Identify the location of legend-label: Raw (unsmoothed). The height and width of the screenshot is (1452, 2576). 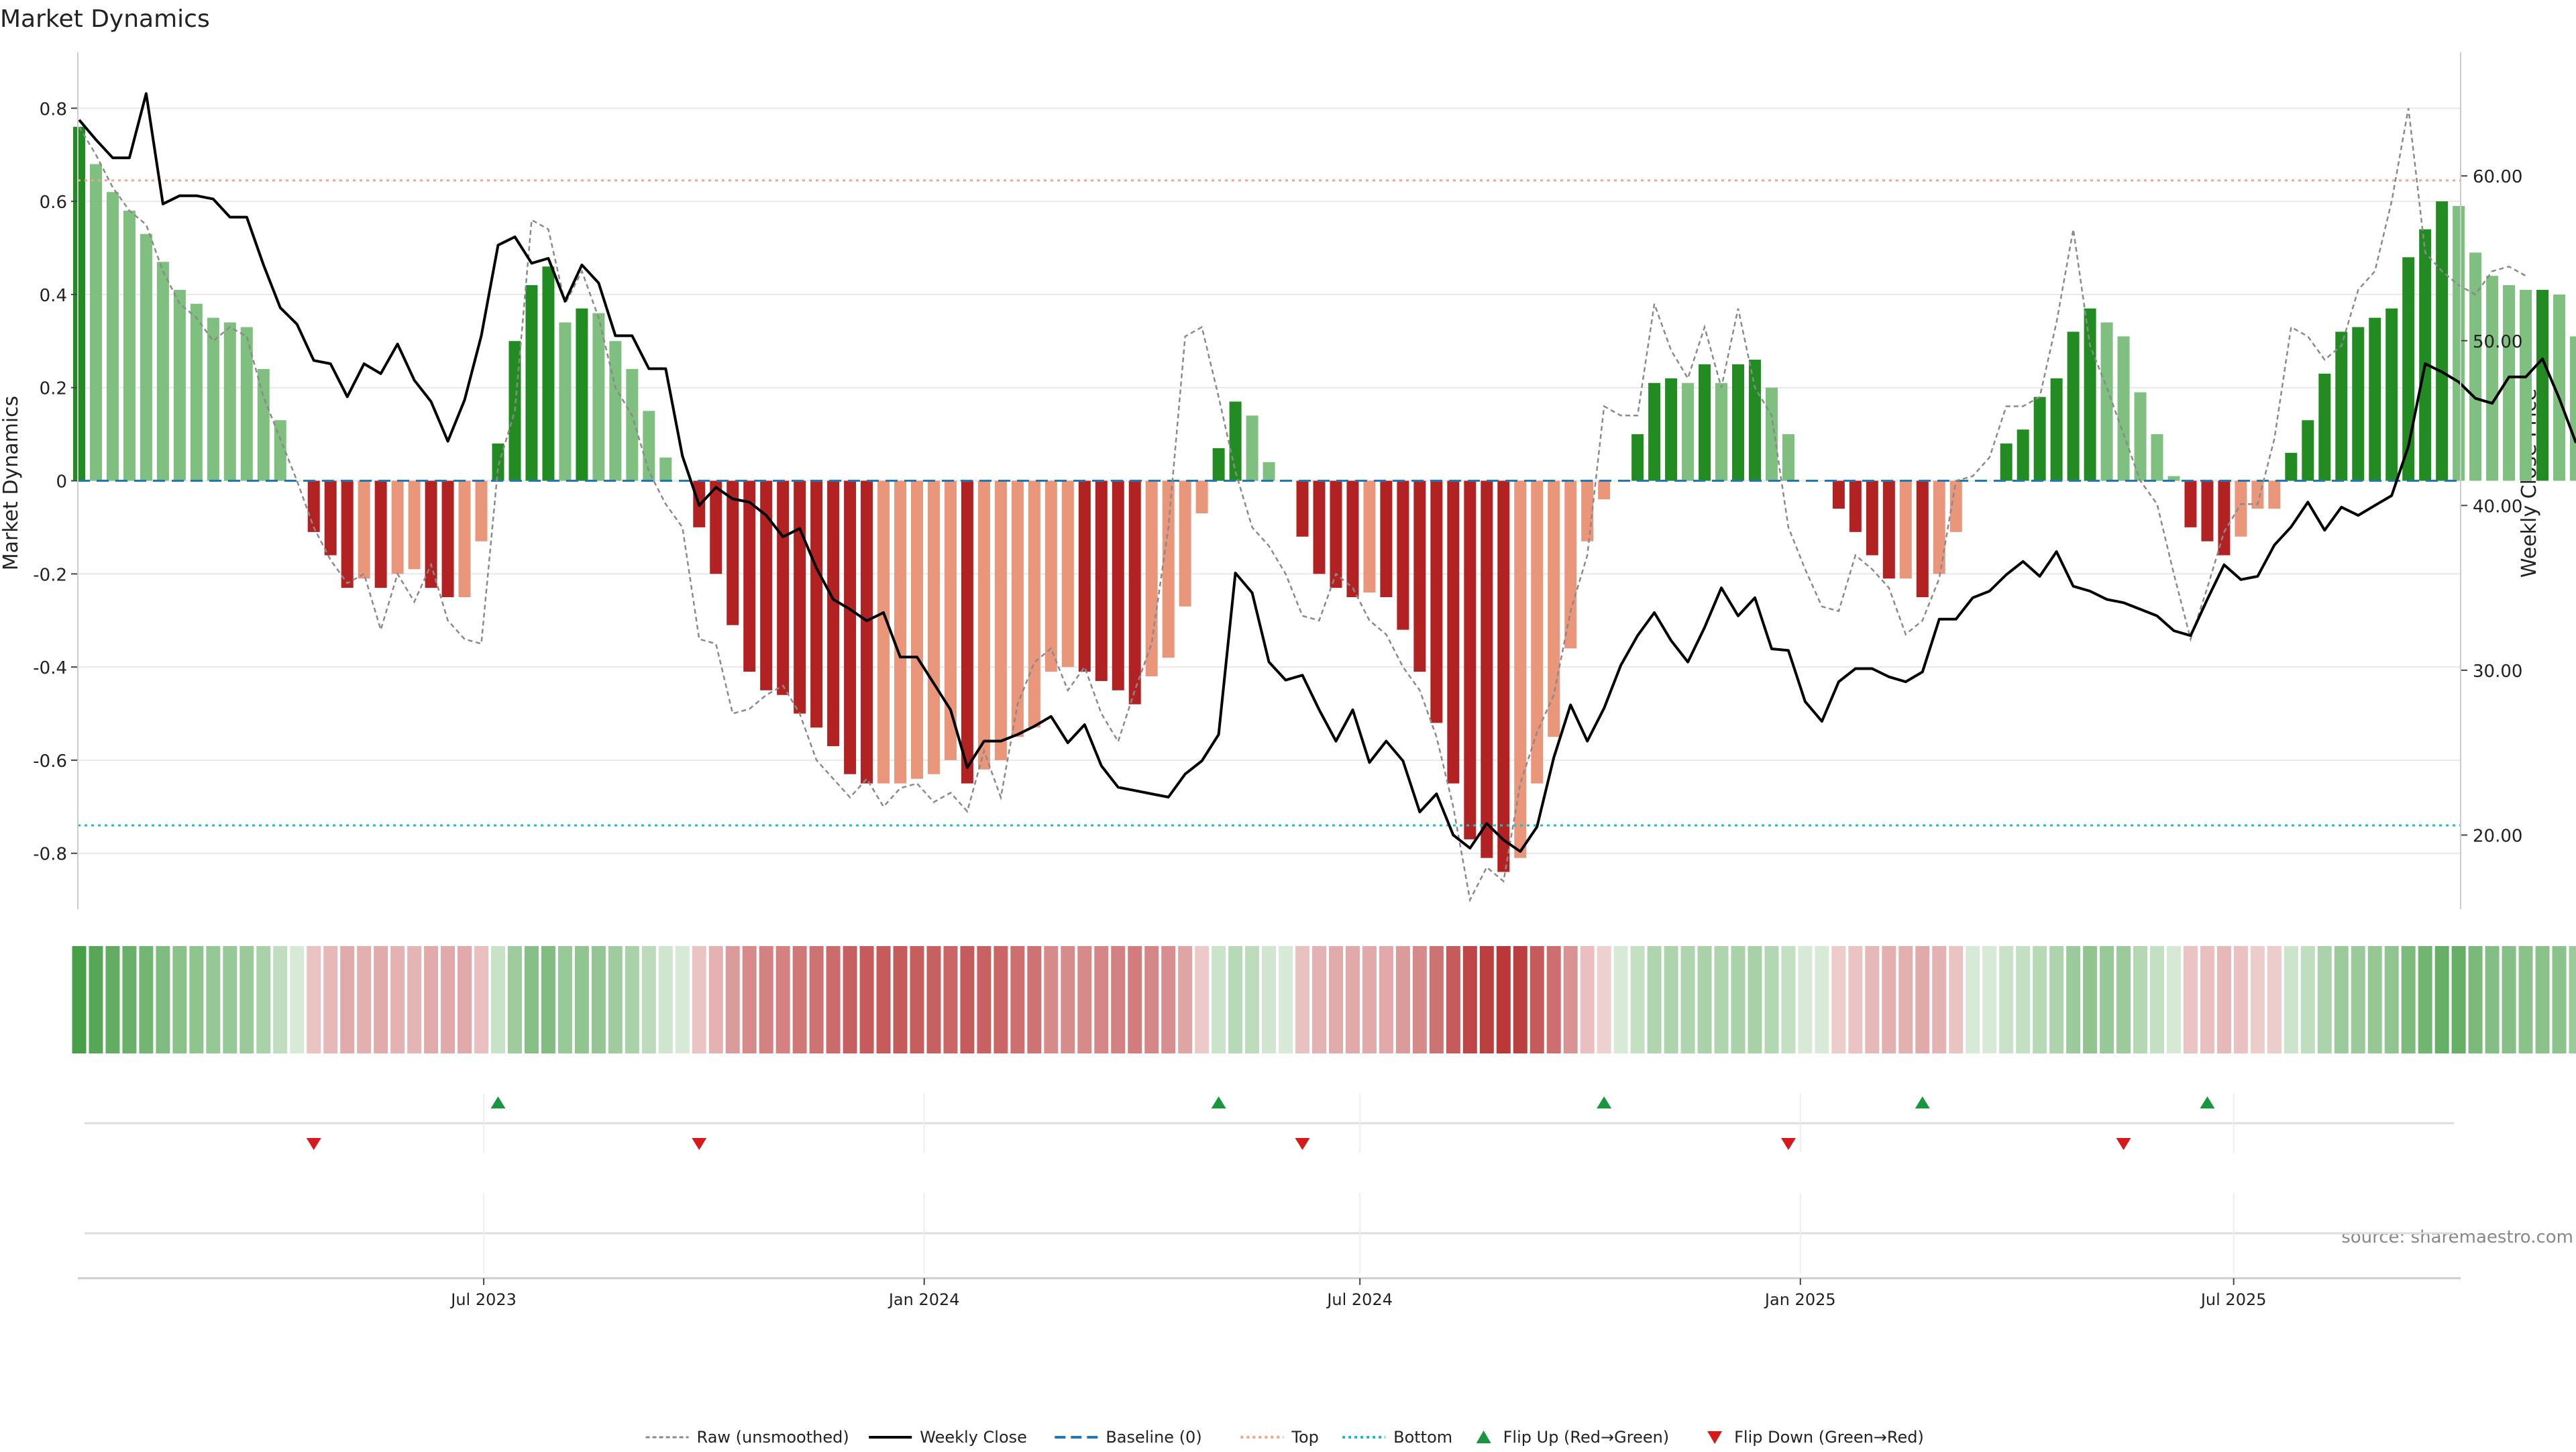
(773, 1438).